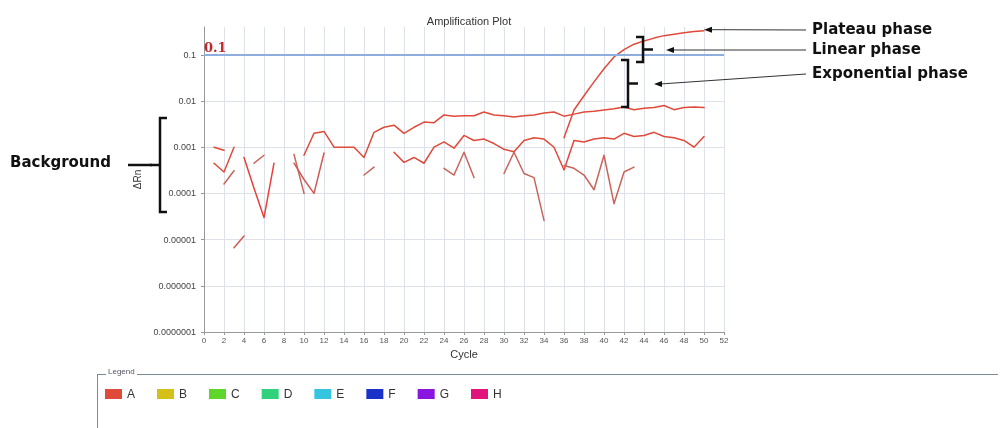  I want to click on x-tick-label: 40, so click(604, 340).